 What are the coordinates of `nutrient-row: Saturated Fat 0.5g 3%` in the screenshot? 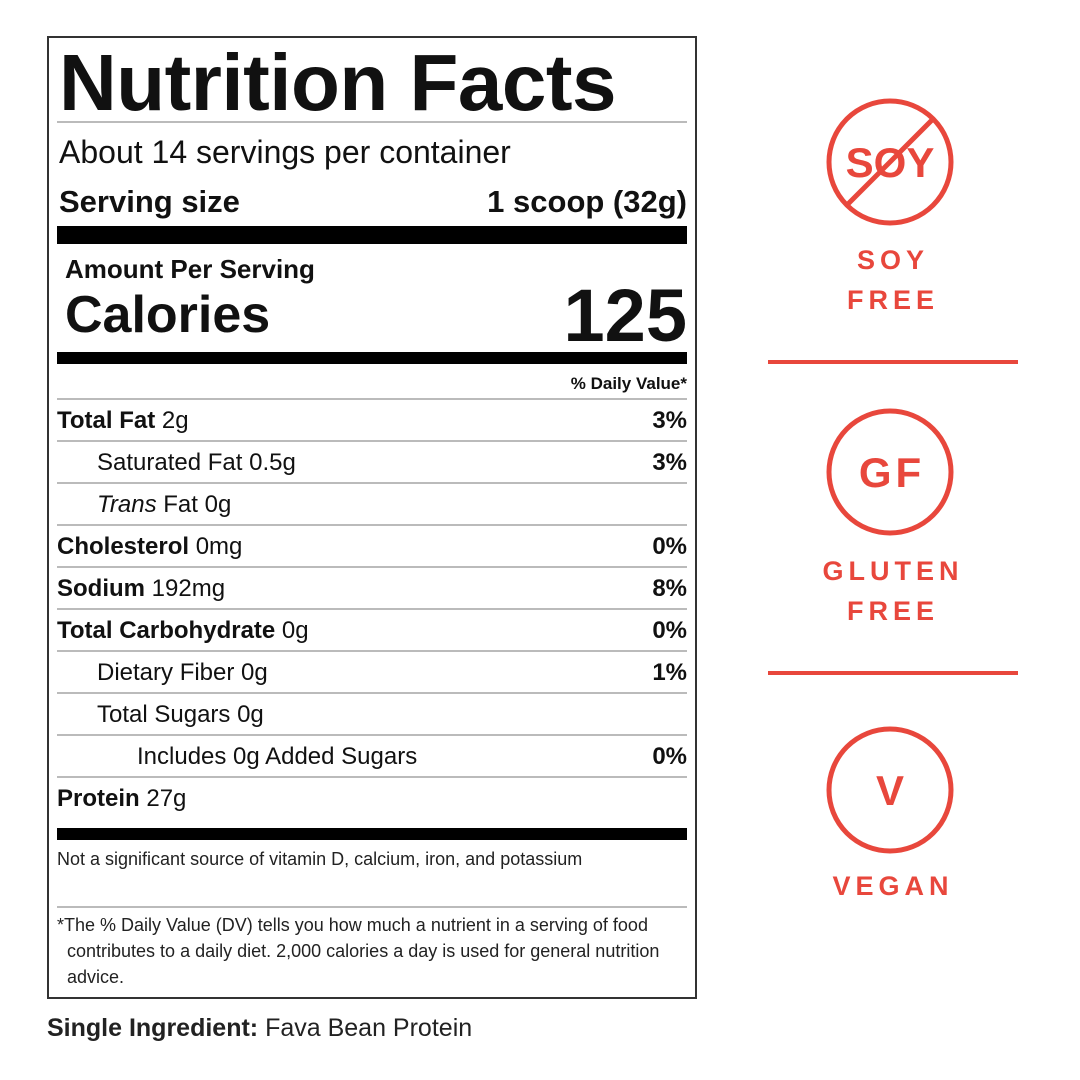 It's located at (372, 463).